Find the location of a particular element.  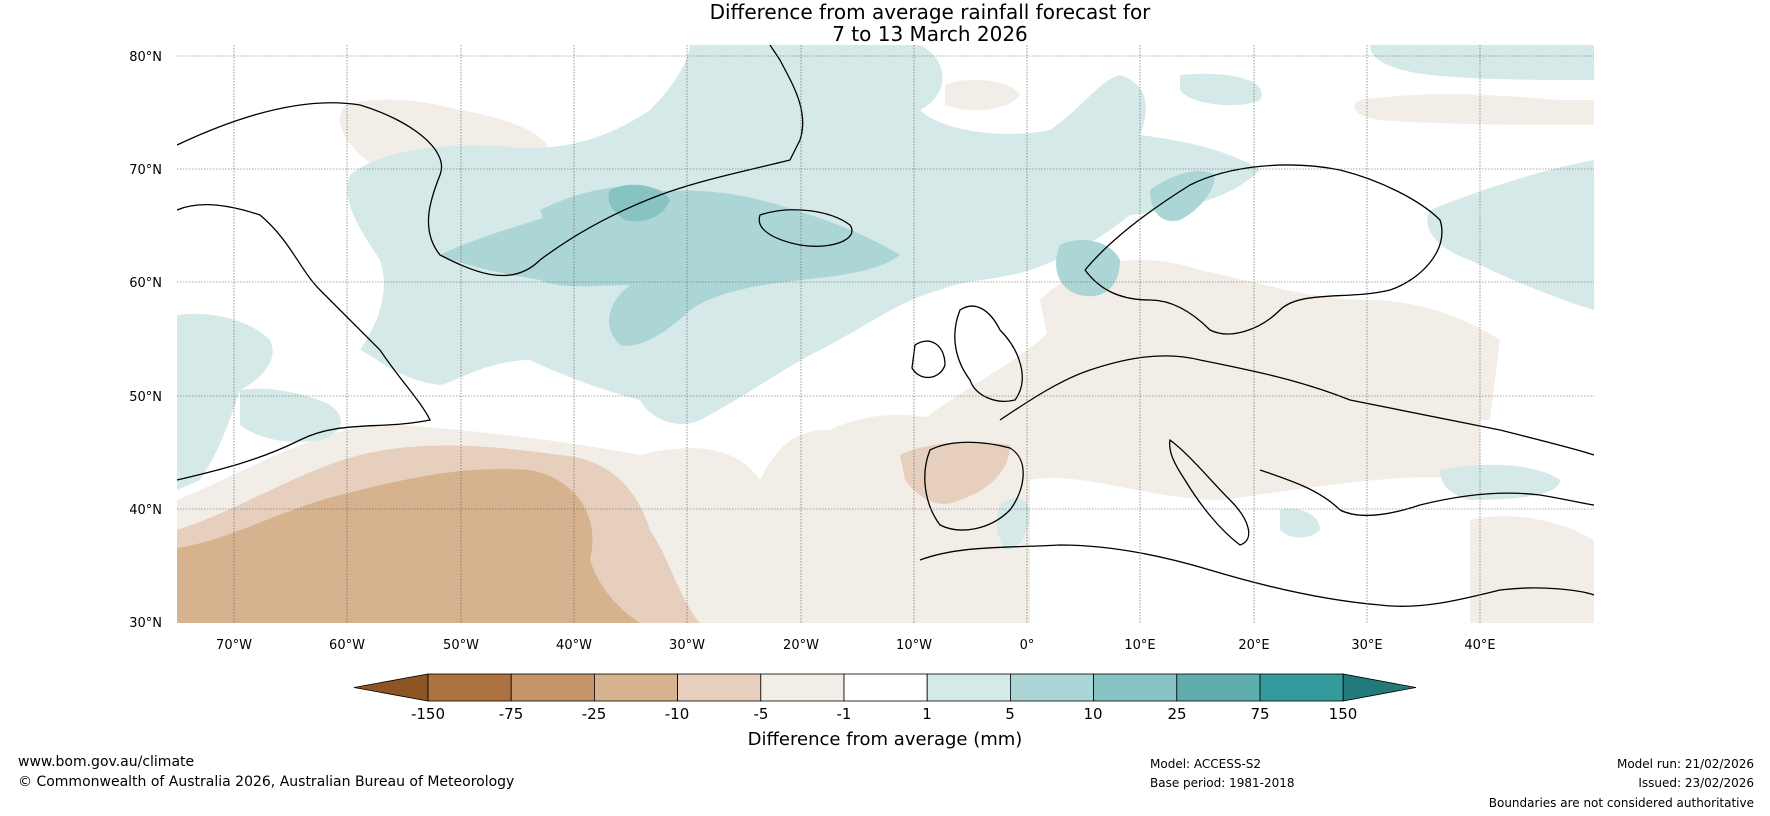

anomaly-plus-1-region-greece is located at coordinates (1300, 523).